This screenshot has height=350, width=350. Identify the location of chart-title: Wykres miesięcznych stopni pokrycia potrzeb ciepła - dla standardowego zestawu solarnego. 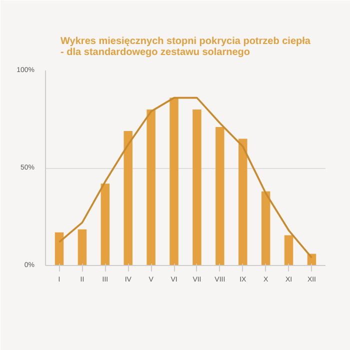
(185, 47).